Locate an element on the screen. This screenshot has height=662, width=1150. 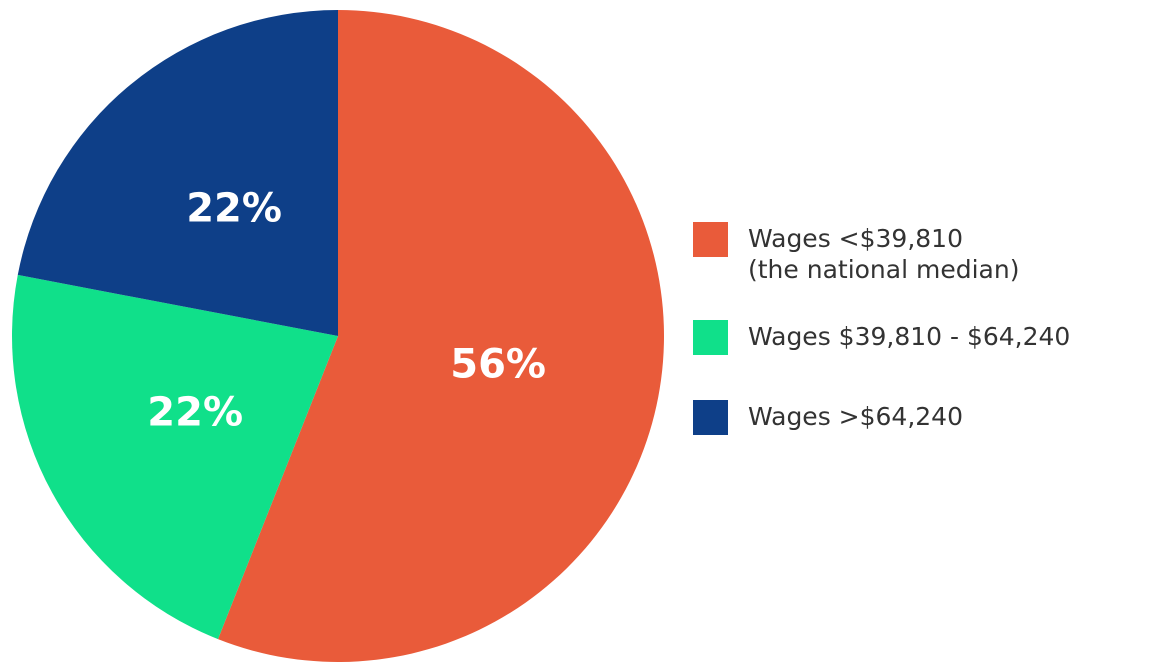
legend-label: Wages >$64,240 is located at coordinates (855, 416).